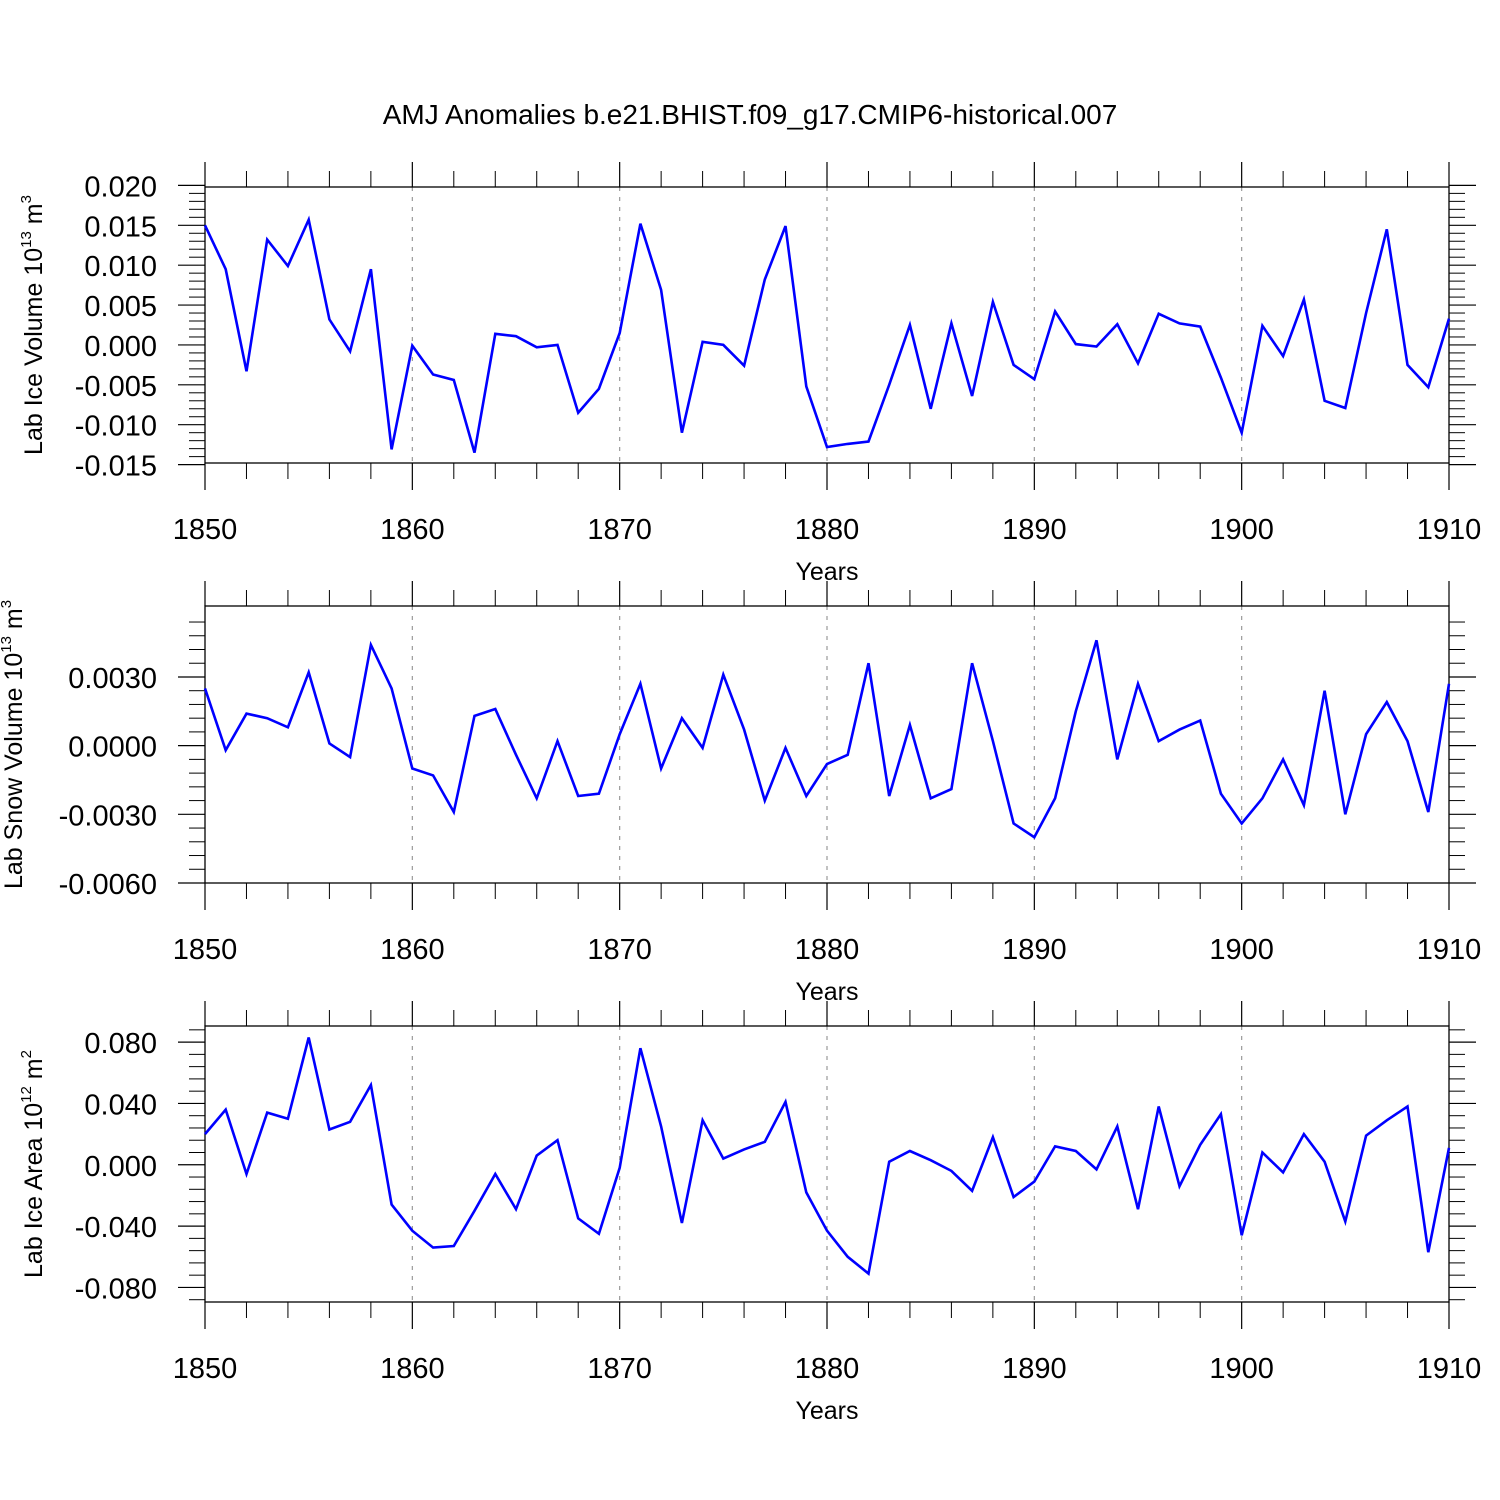 The image size is (1500, 1500). Describe the element at coordinates (826, 1411) in the screenshot. I see `x-axis-label: Years` at that location.